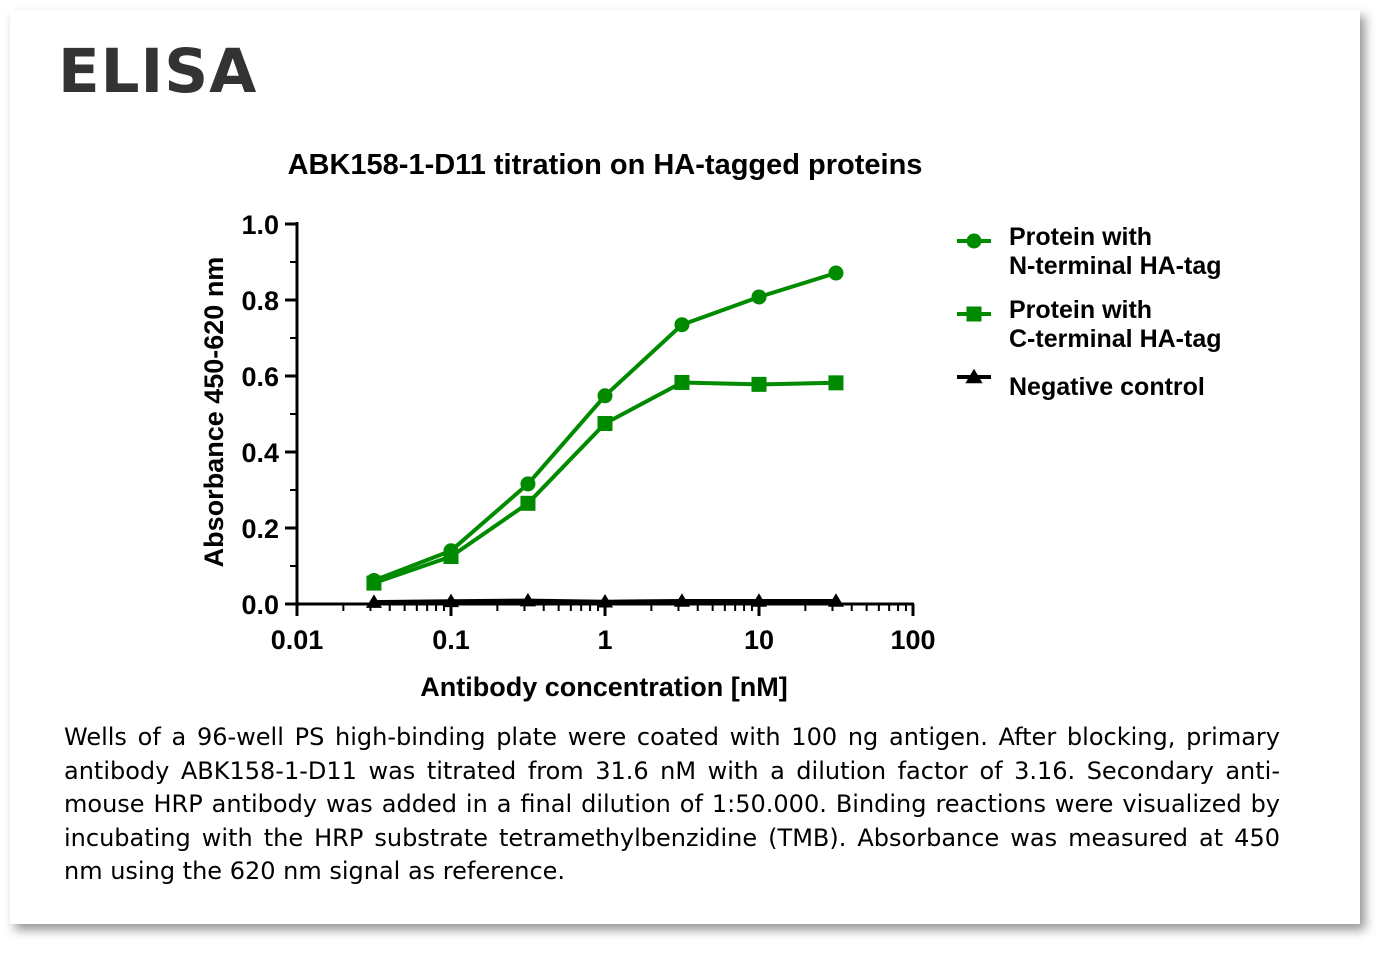 The image size is (1388, 954). I want to click on y-axis-label: Absorbance 450-620 nm, so click(214, 412).